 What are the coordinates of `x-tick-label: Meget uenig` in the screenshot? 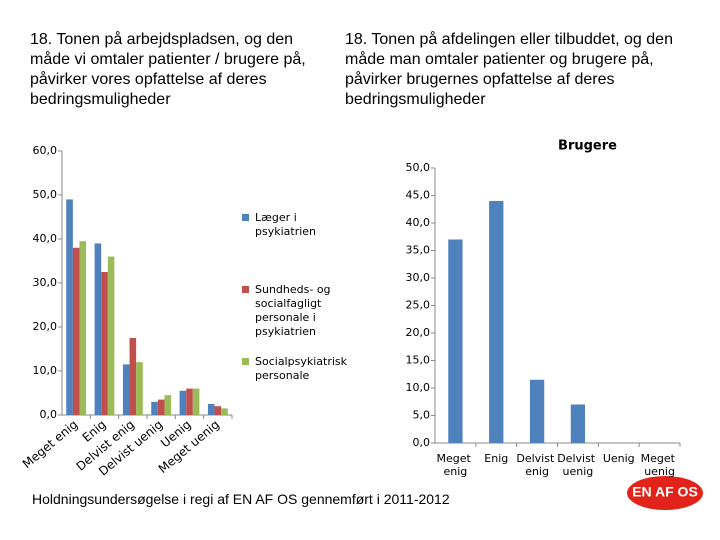 It's located at (660, 465).